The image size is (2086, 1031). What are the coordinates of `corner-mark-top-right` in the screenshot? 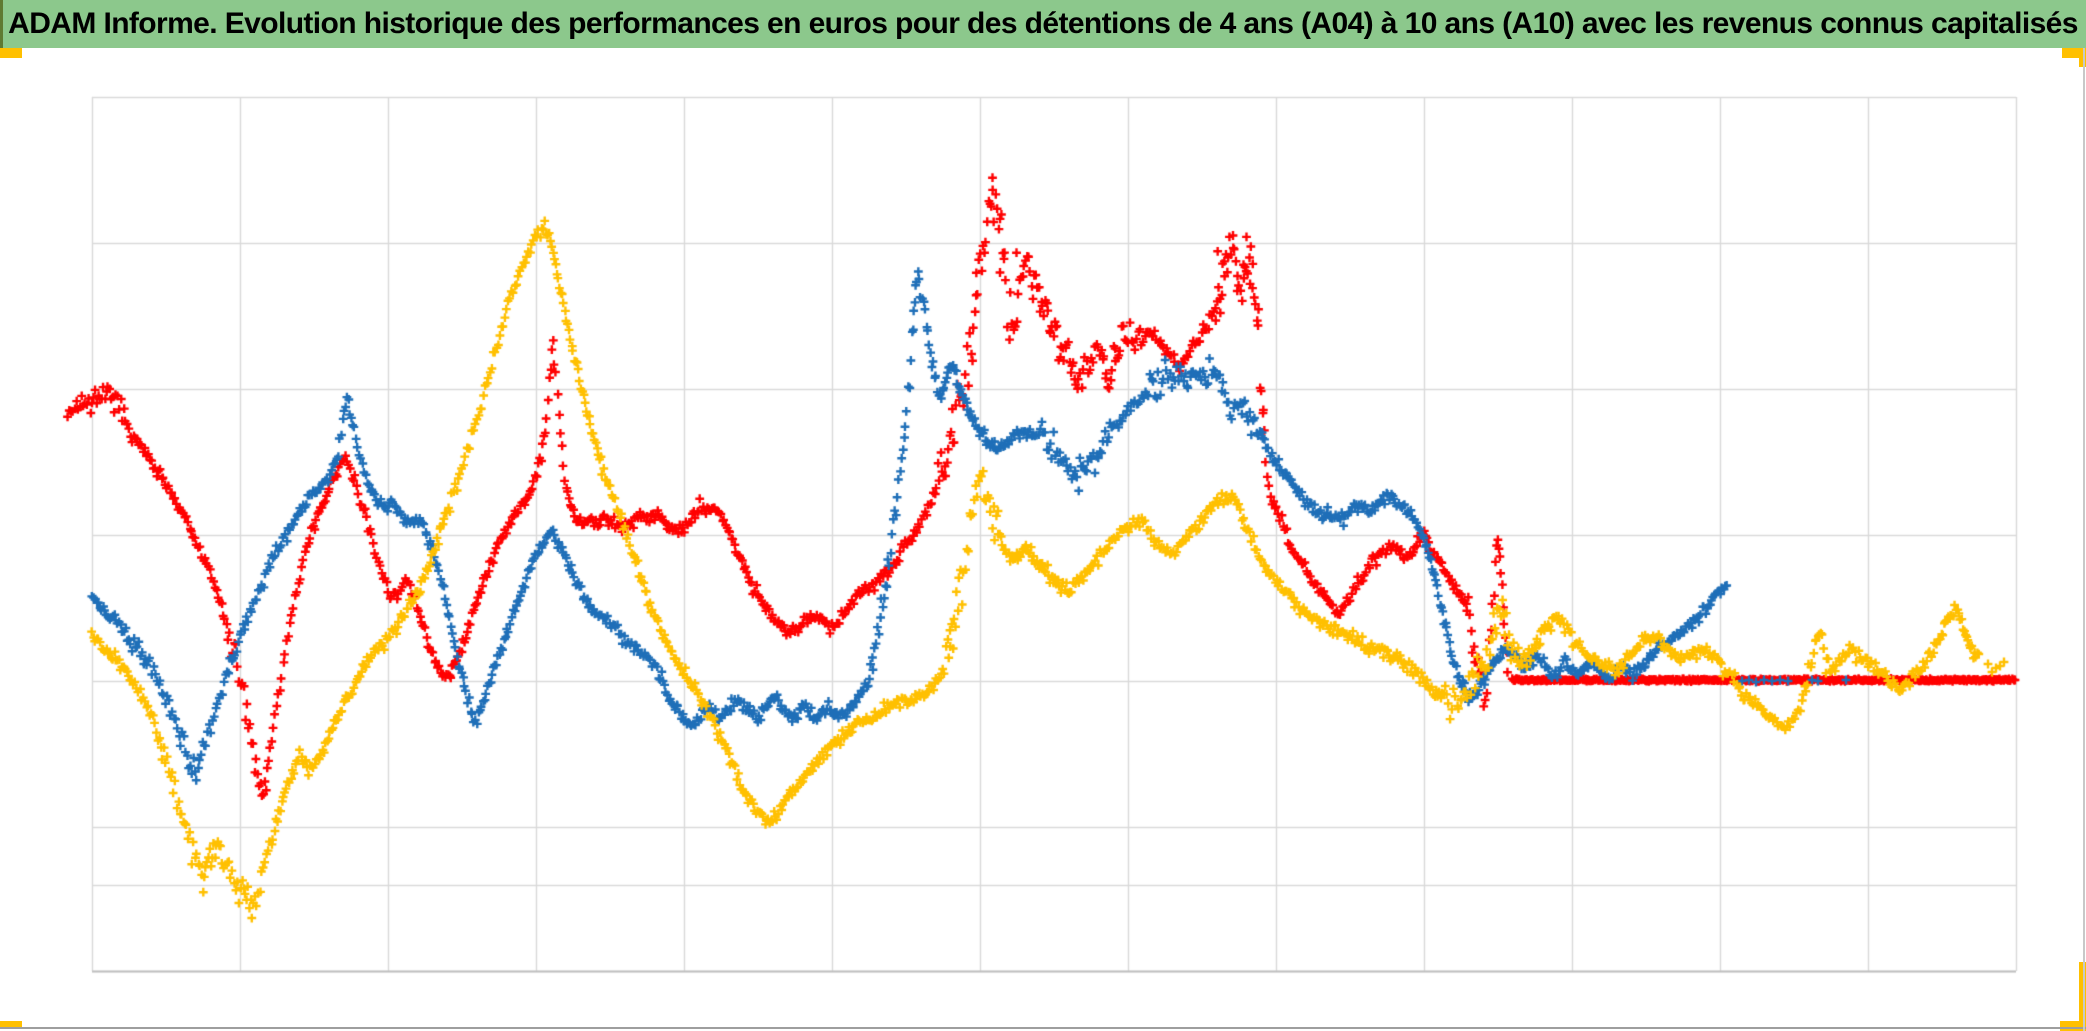 It's located at (2074, 53).